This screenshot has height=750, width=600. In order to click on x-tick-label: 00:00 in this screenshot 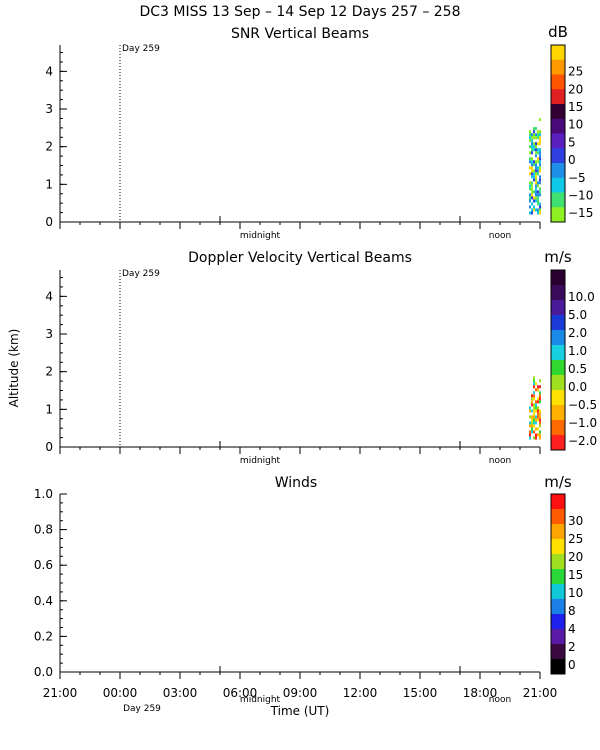, I will do `click(120, 693)`.